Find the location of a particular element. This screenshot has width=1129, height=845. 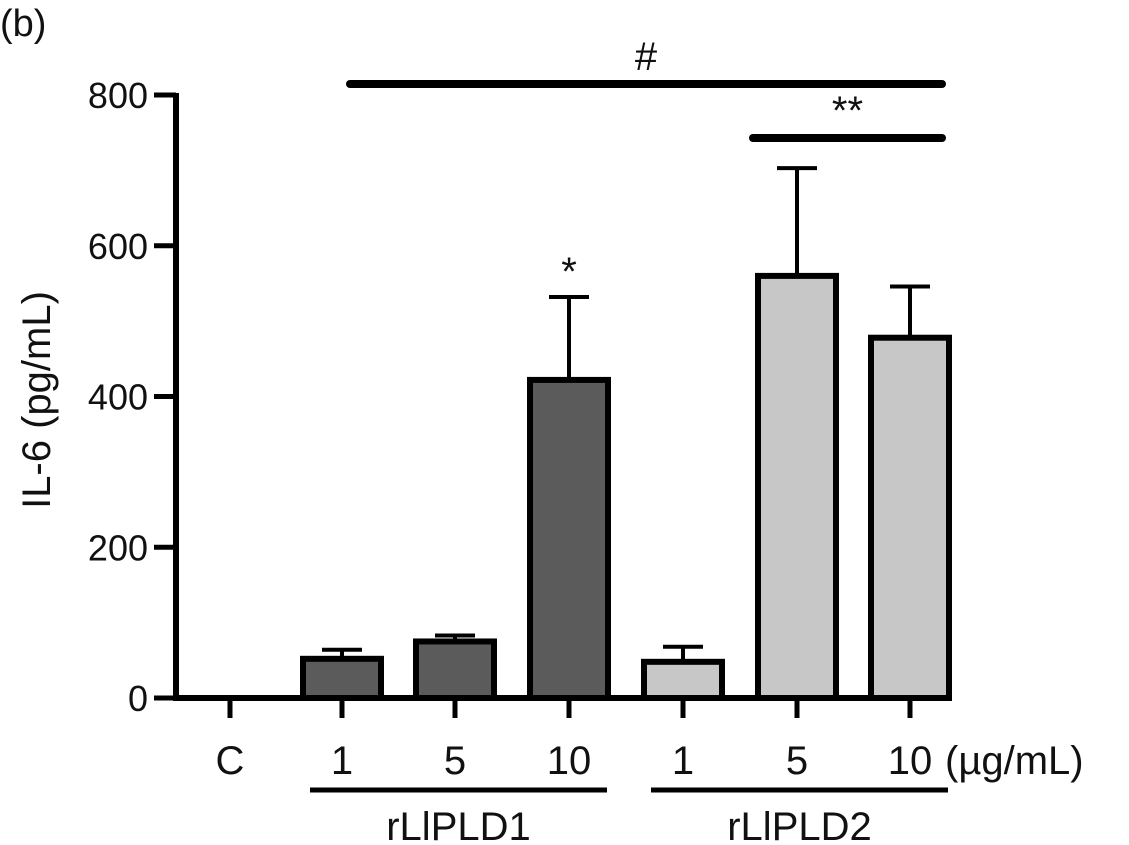

y-tick-label: 800 is located at coordinates (118, 95).